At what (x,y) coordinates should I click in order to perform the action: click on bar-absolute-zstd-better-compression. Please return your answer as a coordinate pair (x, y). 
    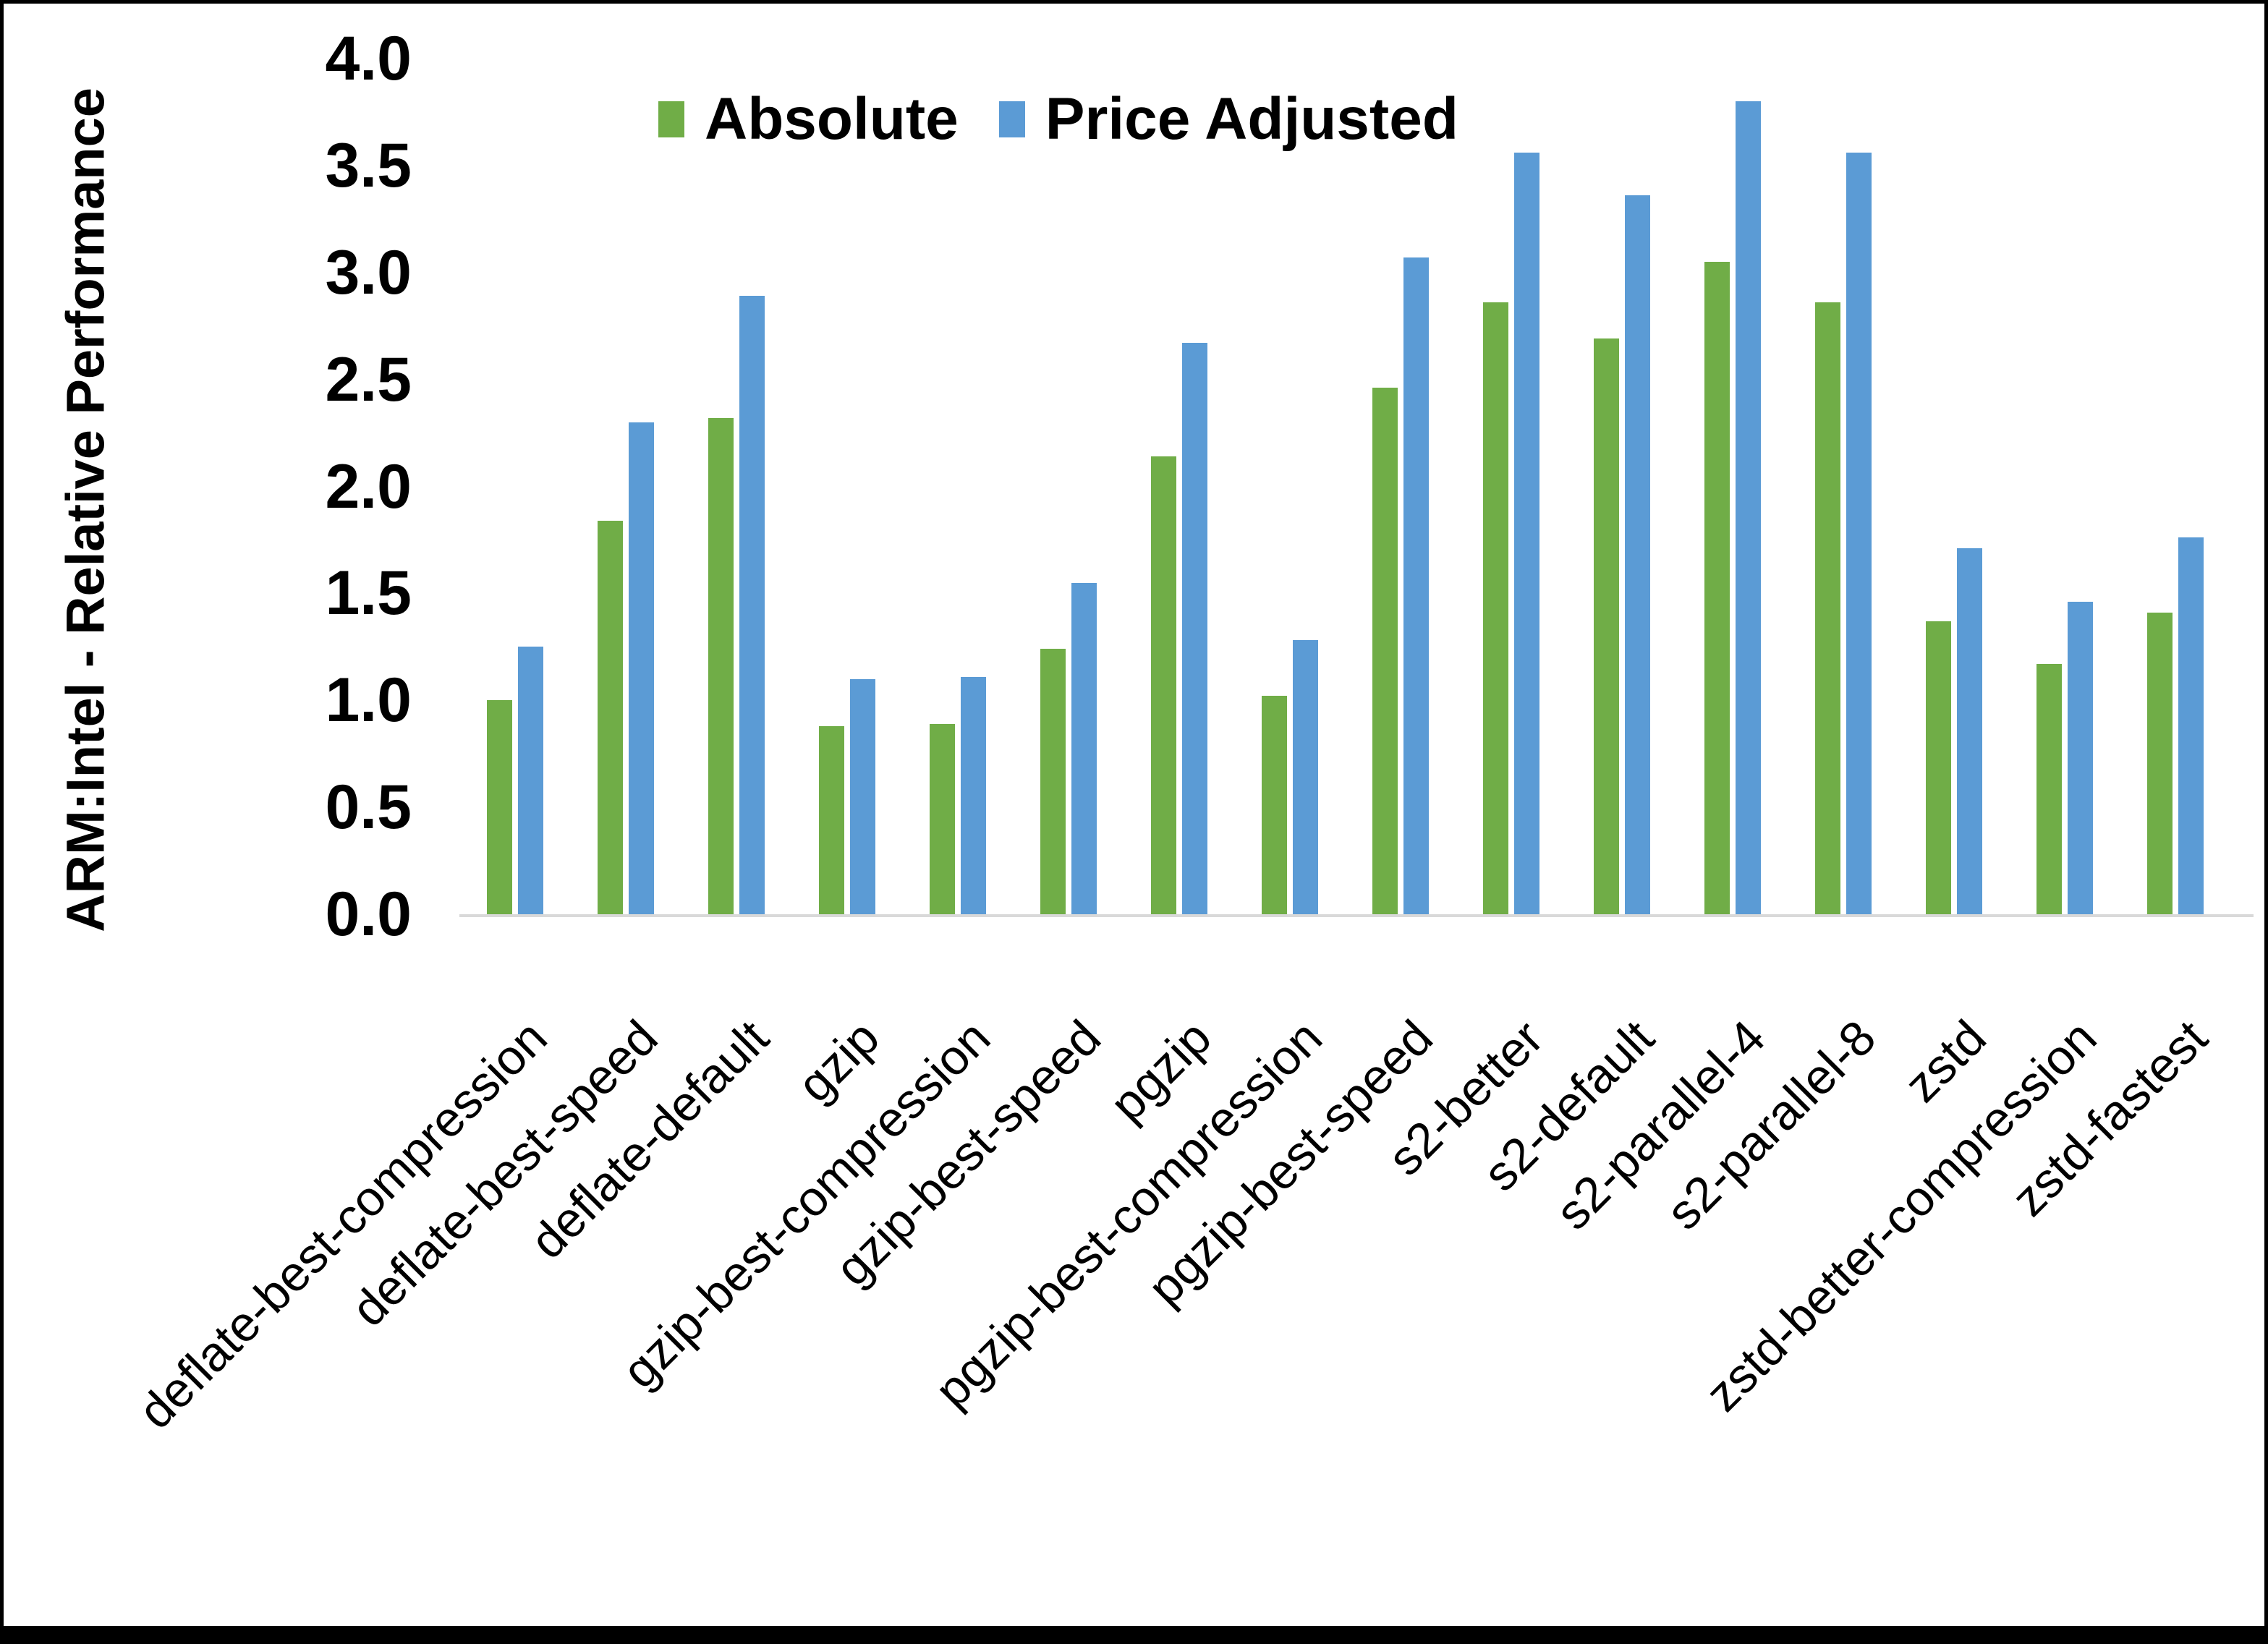
    Looking at the image, I should click on (2049, 789).